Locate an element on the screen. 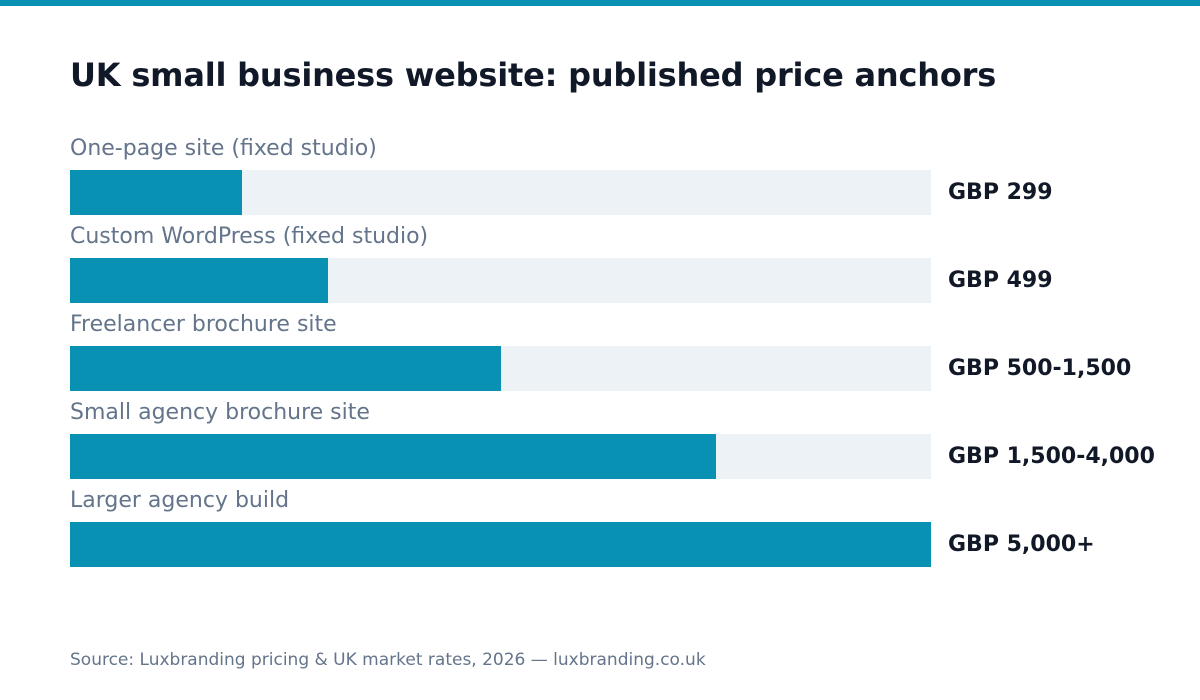 This screenshot has height=700, width=1200. bar-row: Custom WordPress (fixed studio) GBP 499 is located at coordinates (600, 266).